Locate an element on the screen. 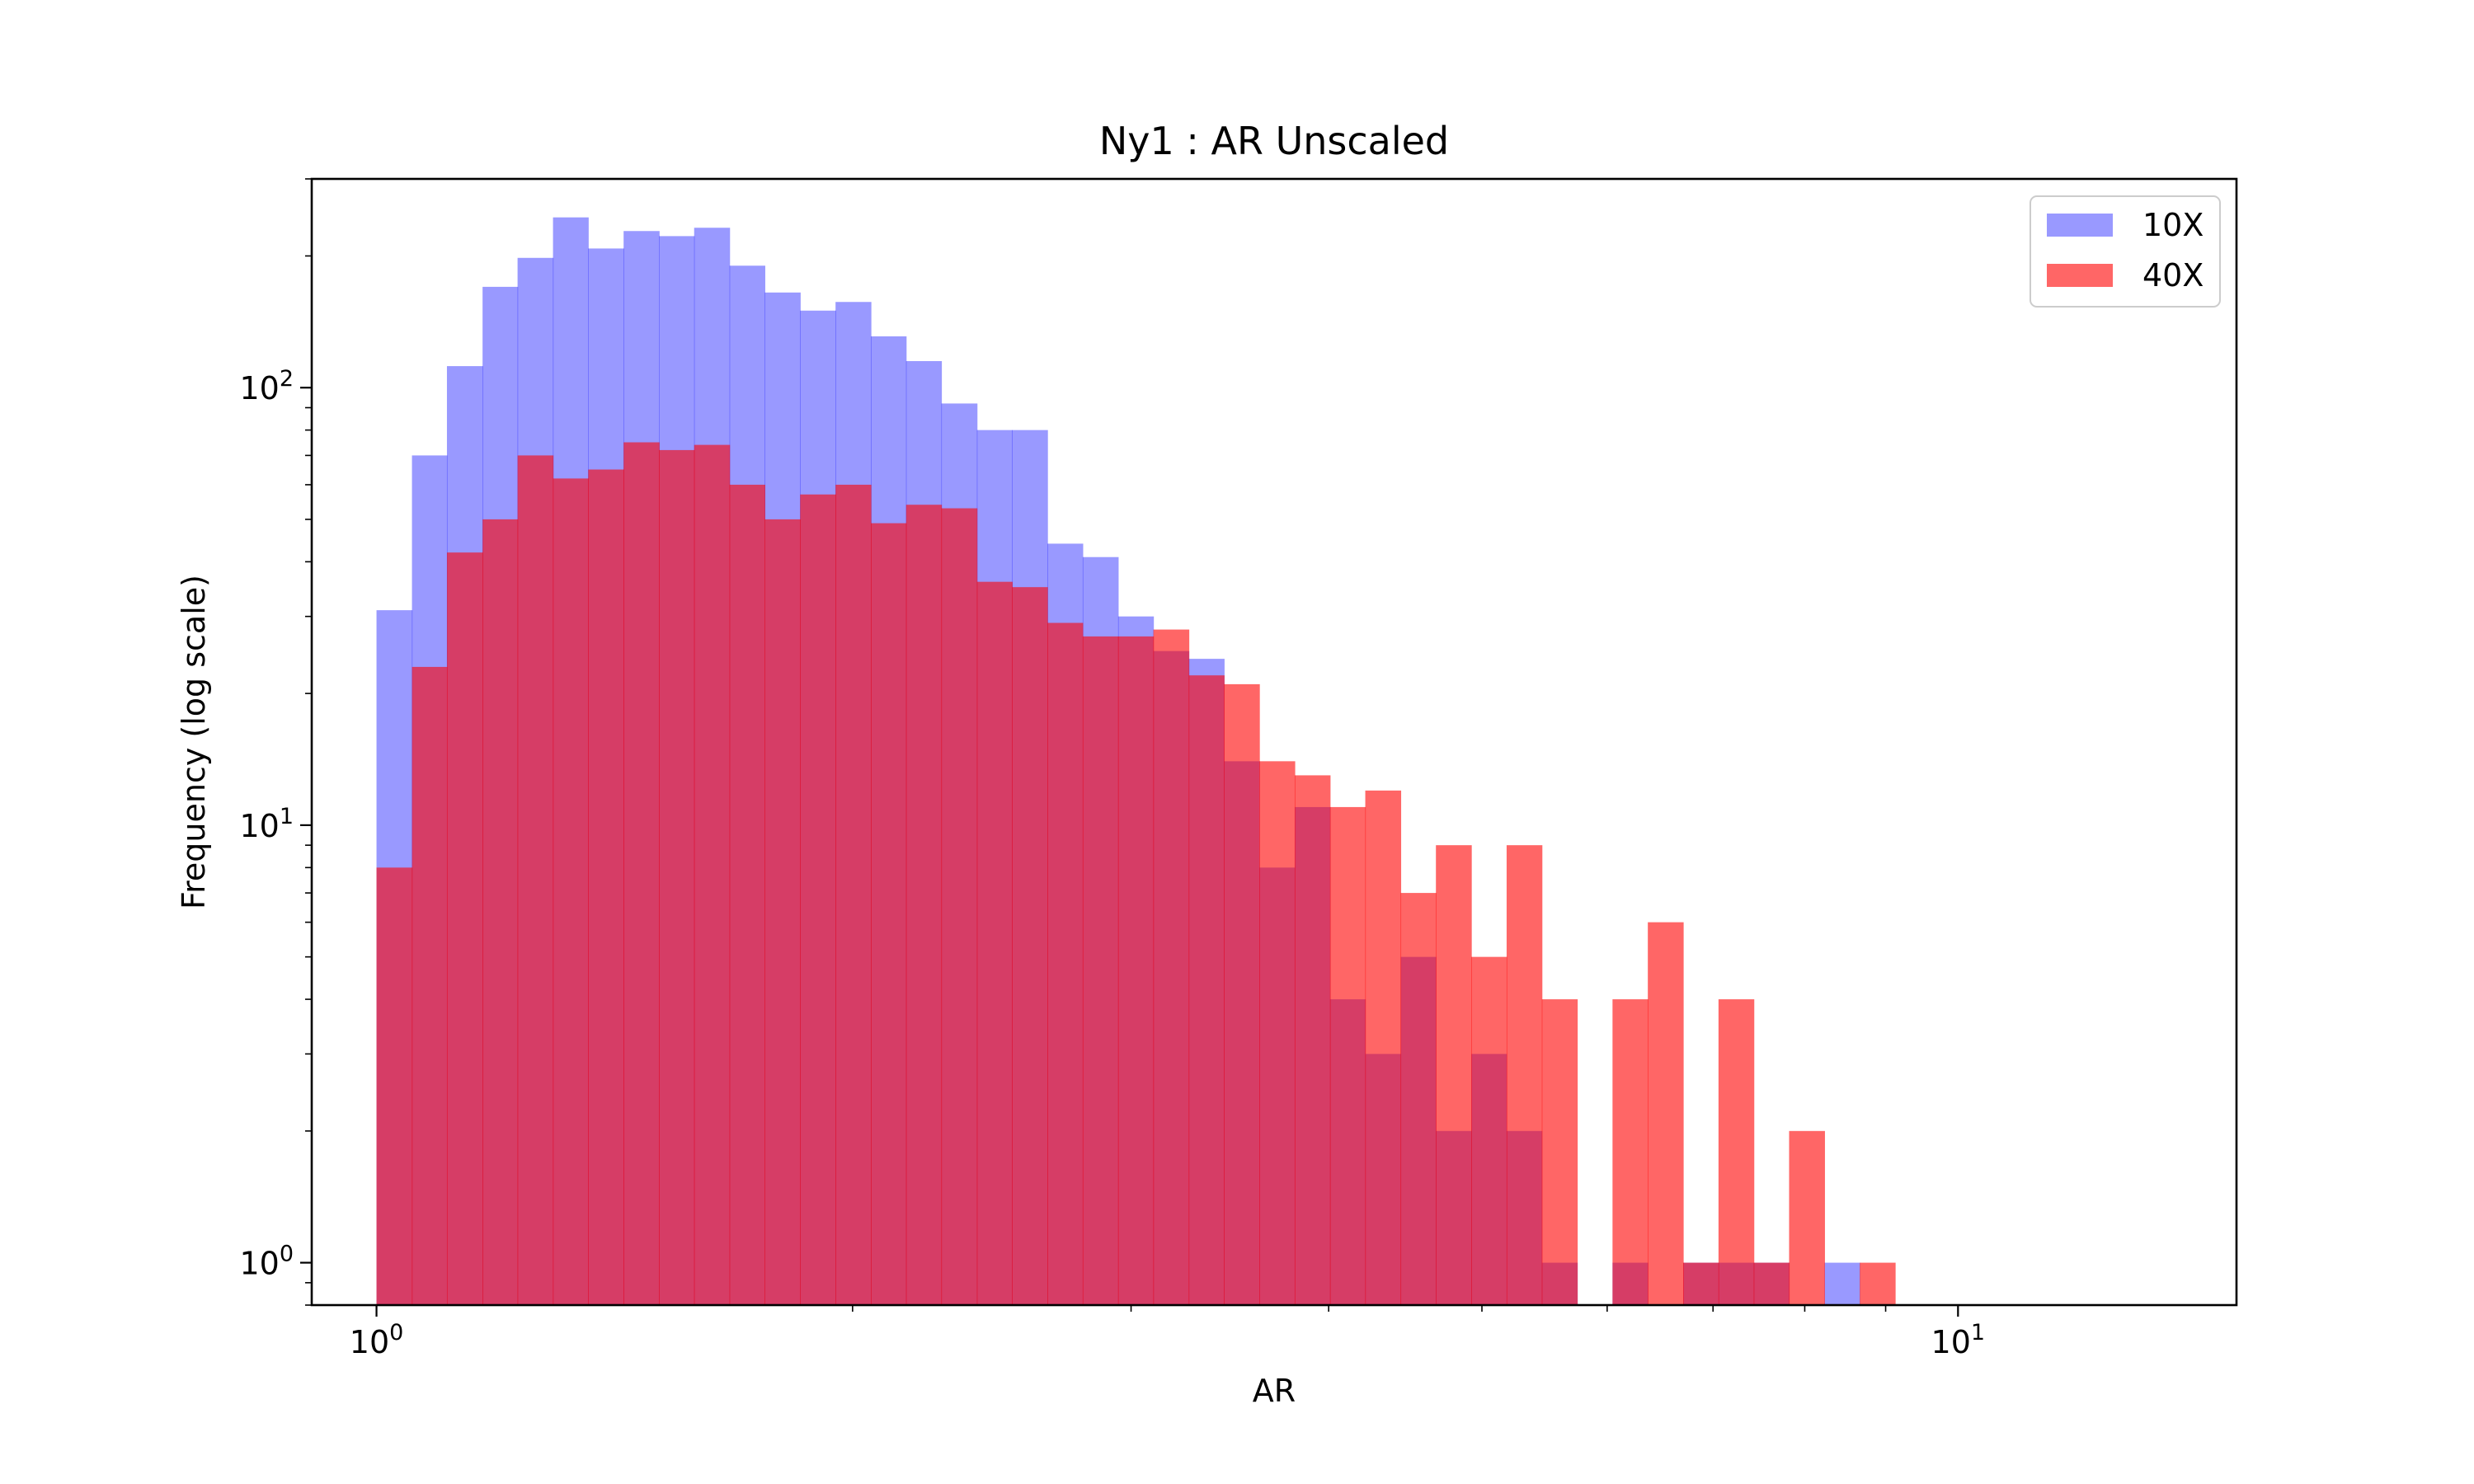 This screenshot has width=2474, height=1484. x-tick-label: 101 is located at coordinates (1958, 1340).